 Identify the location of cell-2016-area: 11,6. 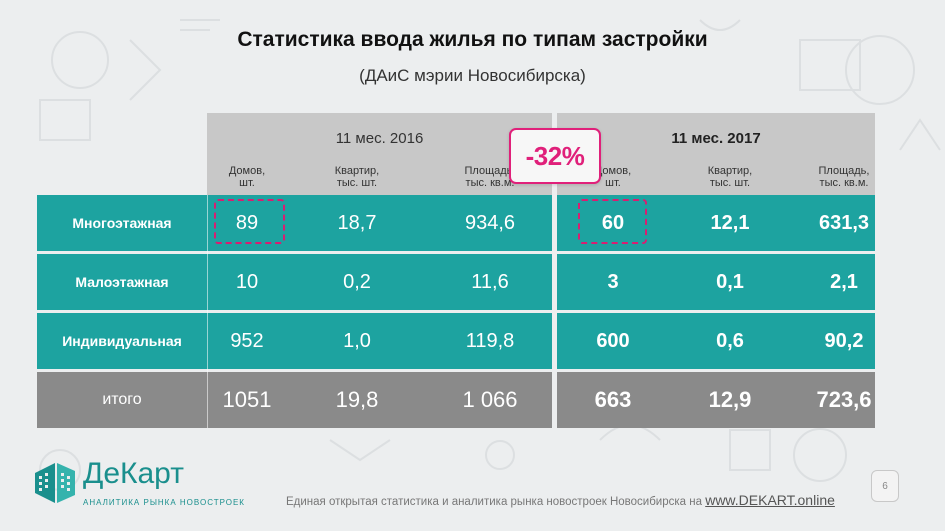
(490, 281).